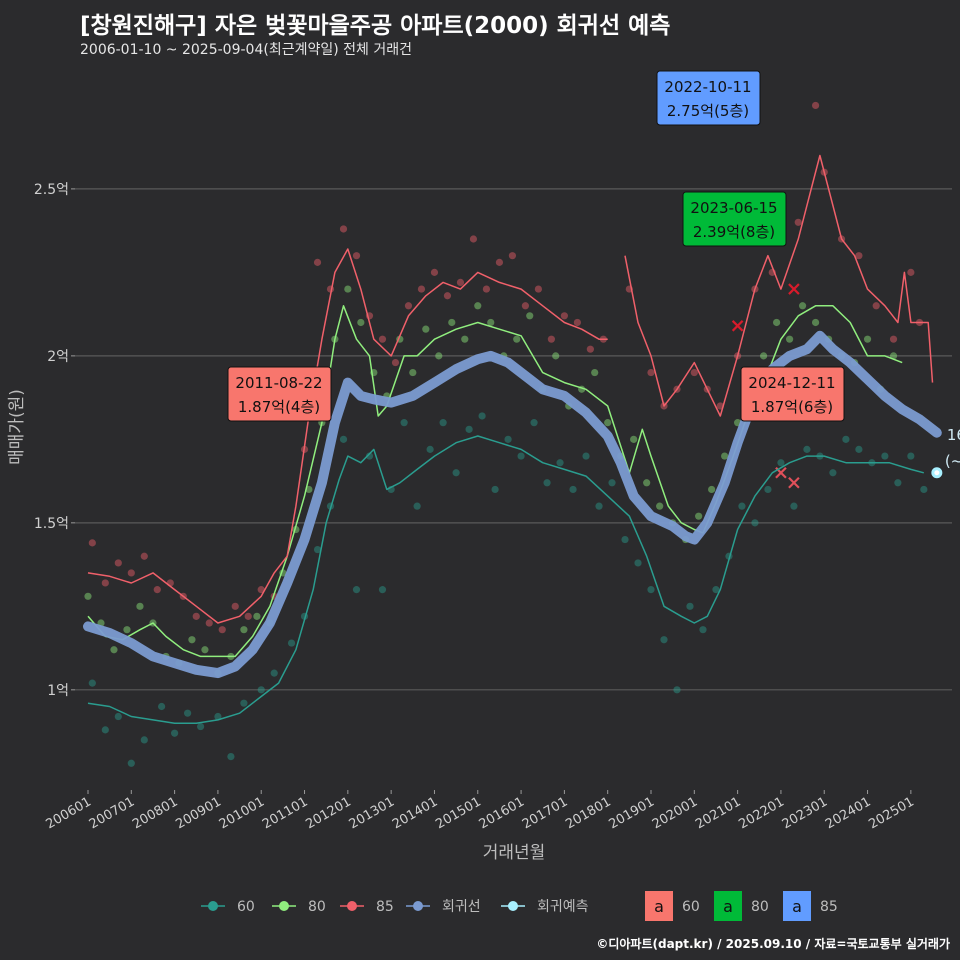 The image size is (960, 960). I want to click on x-tick-label: 201301, so click(372, 813).